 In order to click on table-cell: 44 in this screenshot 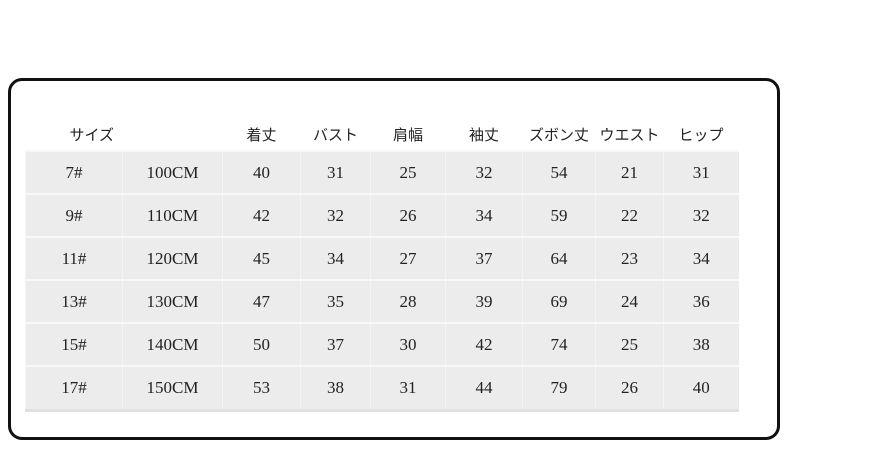, I will do `click(484, 388)`.